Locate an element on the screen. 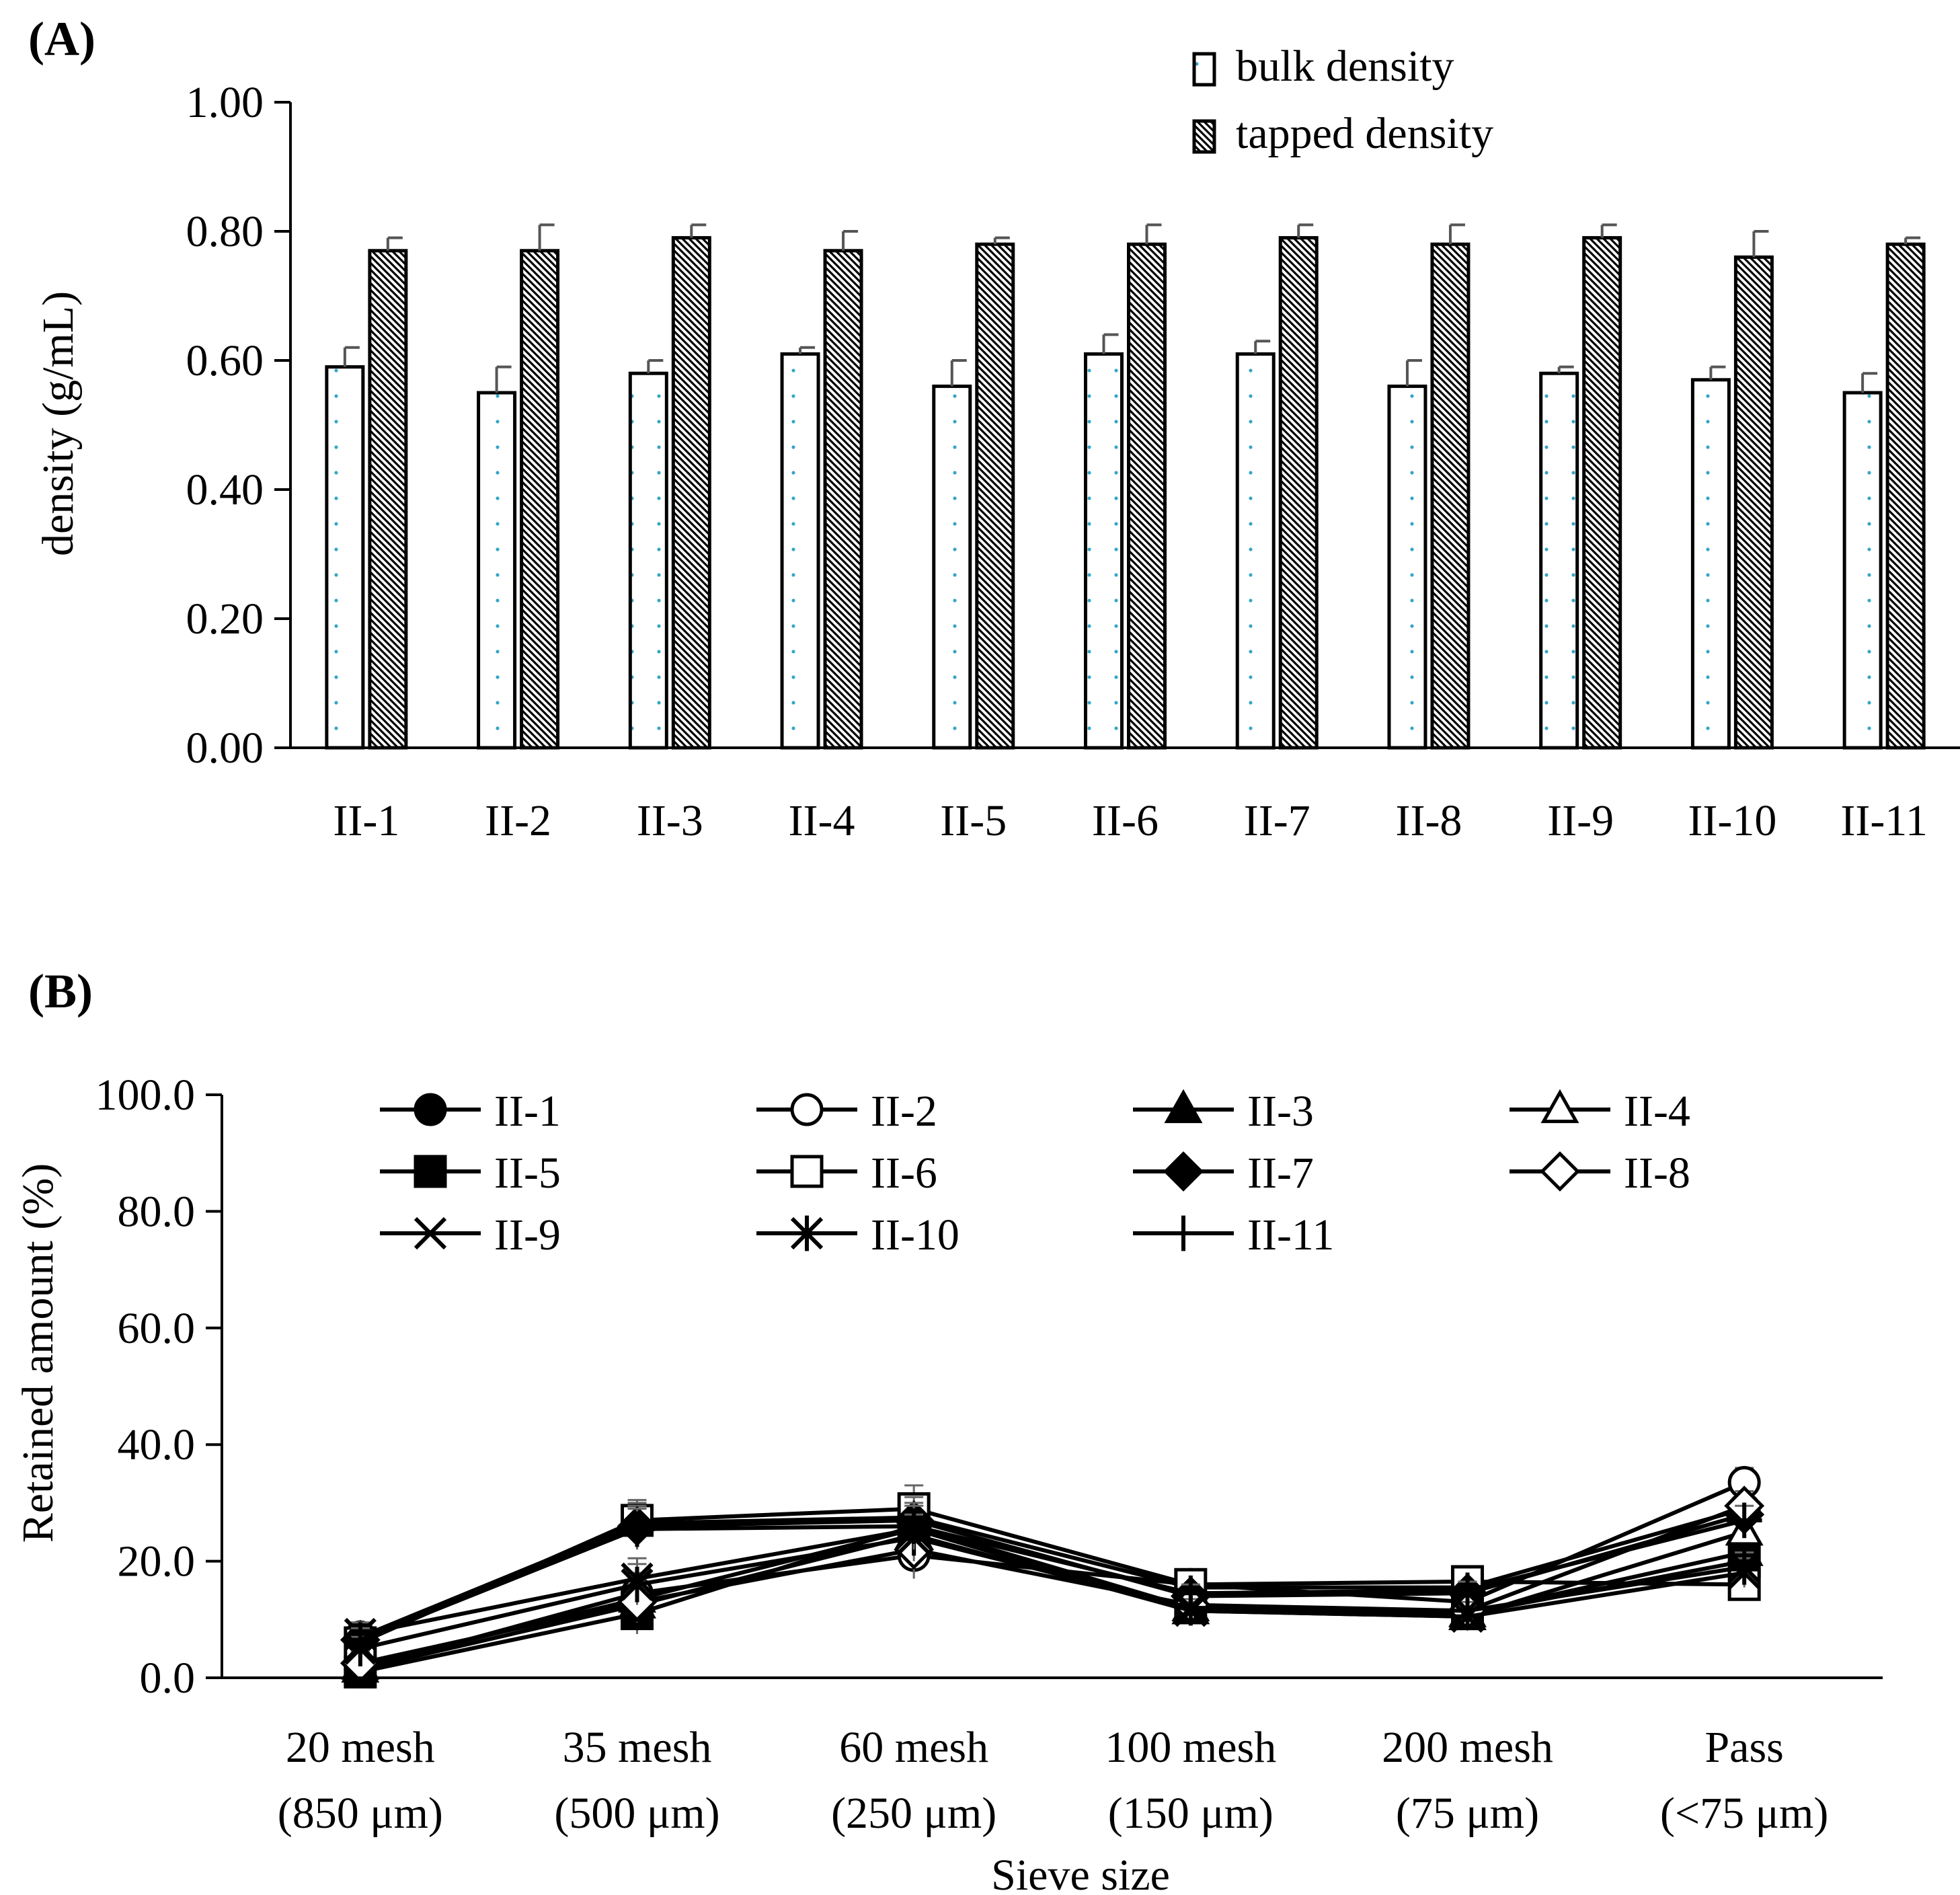 This screenshot has height=1895, width=1960. panel-b-y-tick-label: 20.0 is located at coordinates (157, 1561).